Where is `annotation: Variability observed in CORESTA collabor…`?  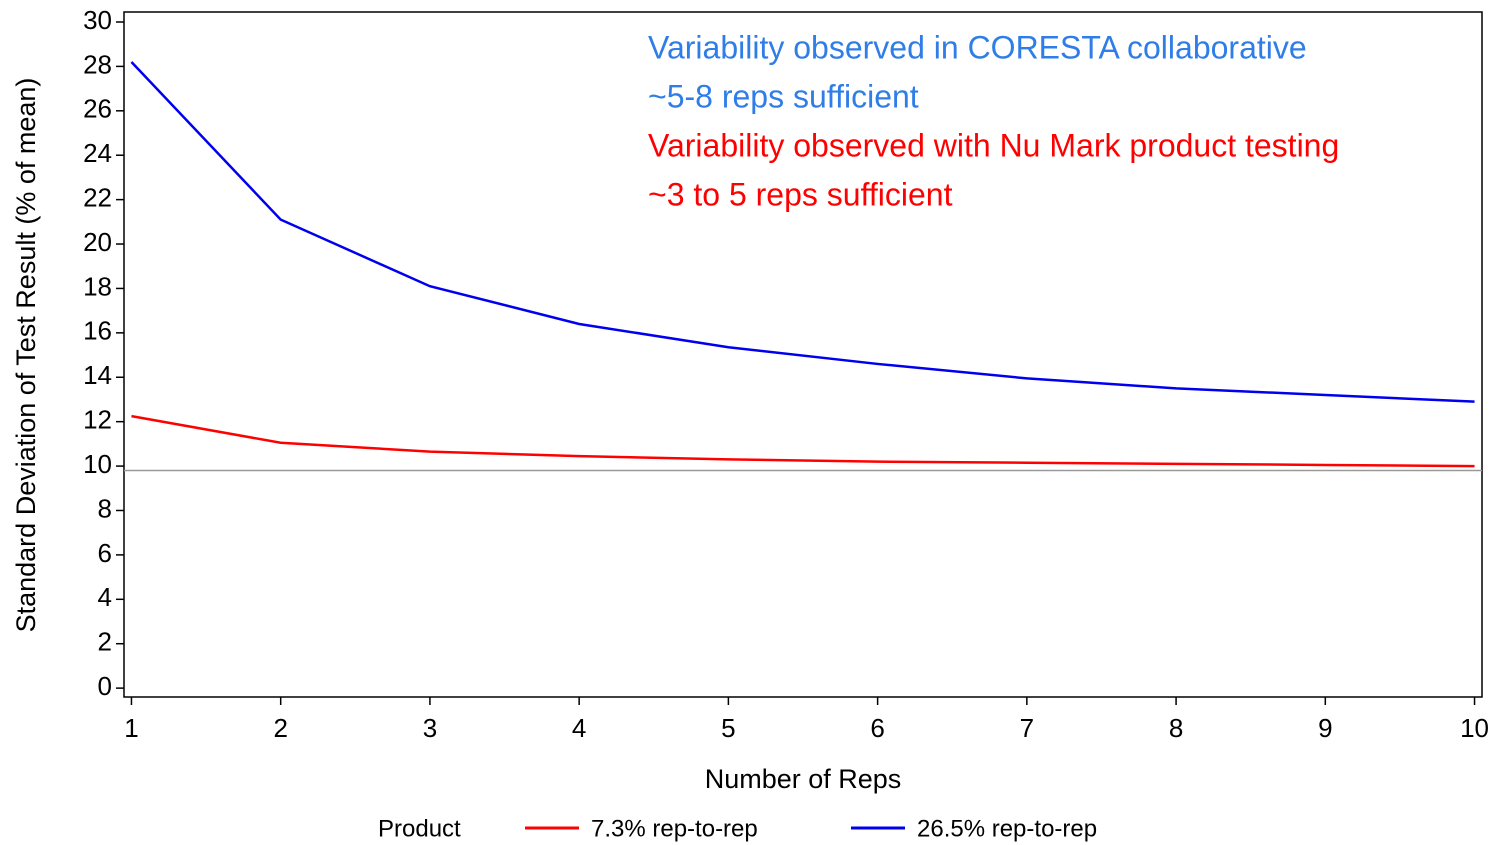 annotation: Variability observed in CORESTA collabor… is located at coordinates (977, 47).